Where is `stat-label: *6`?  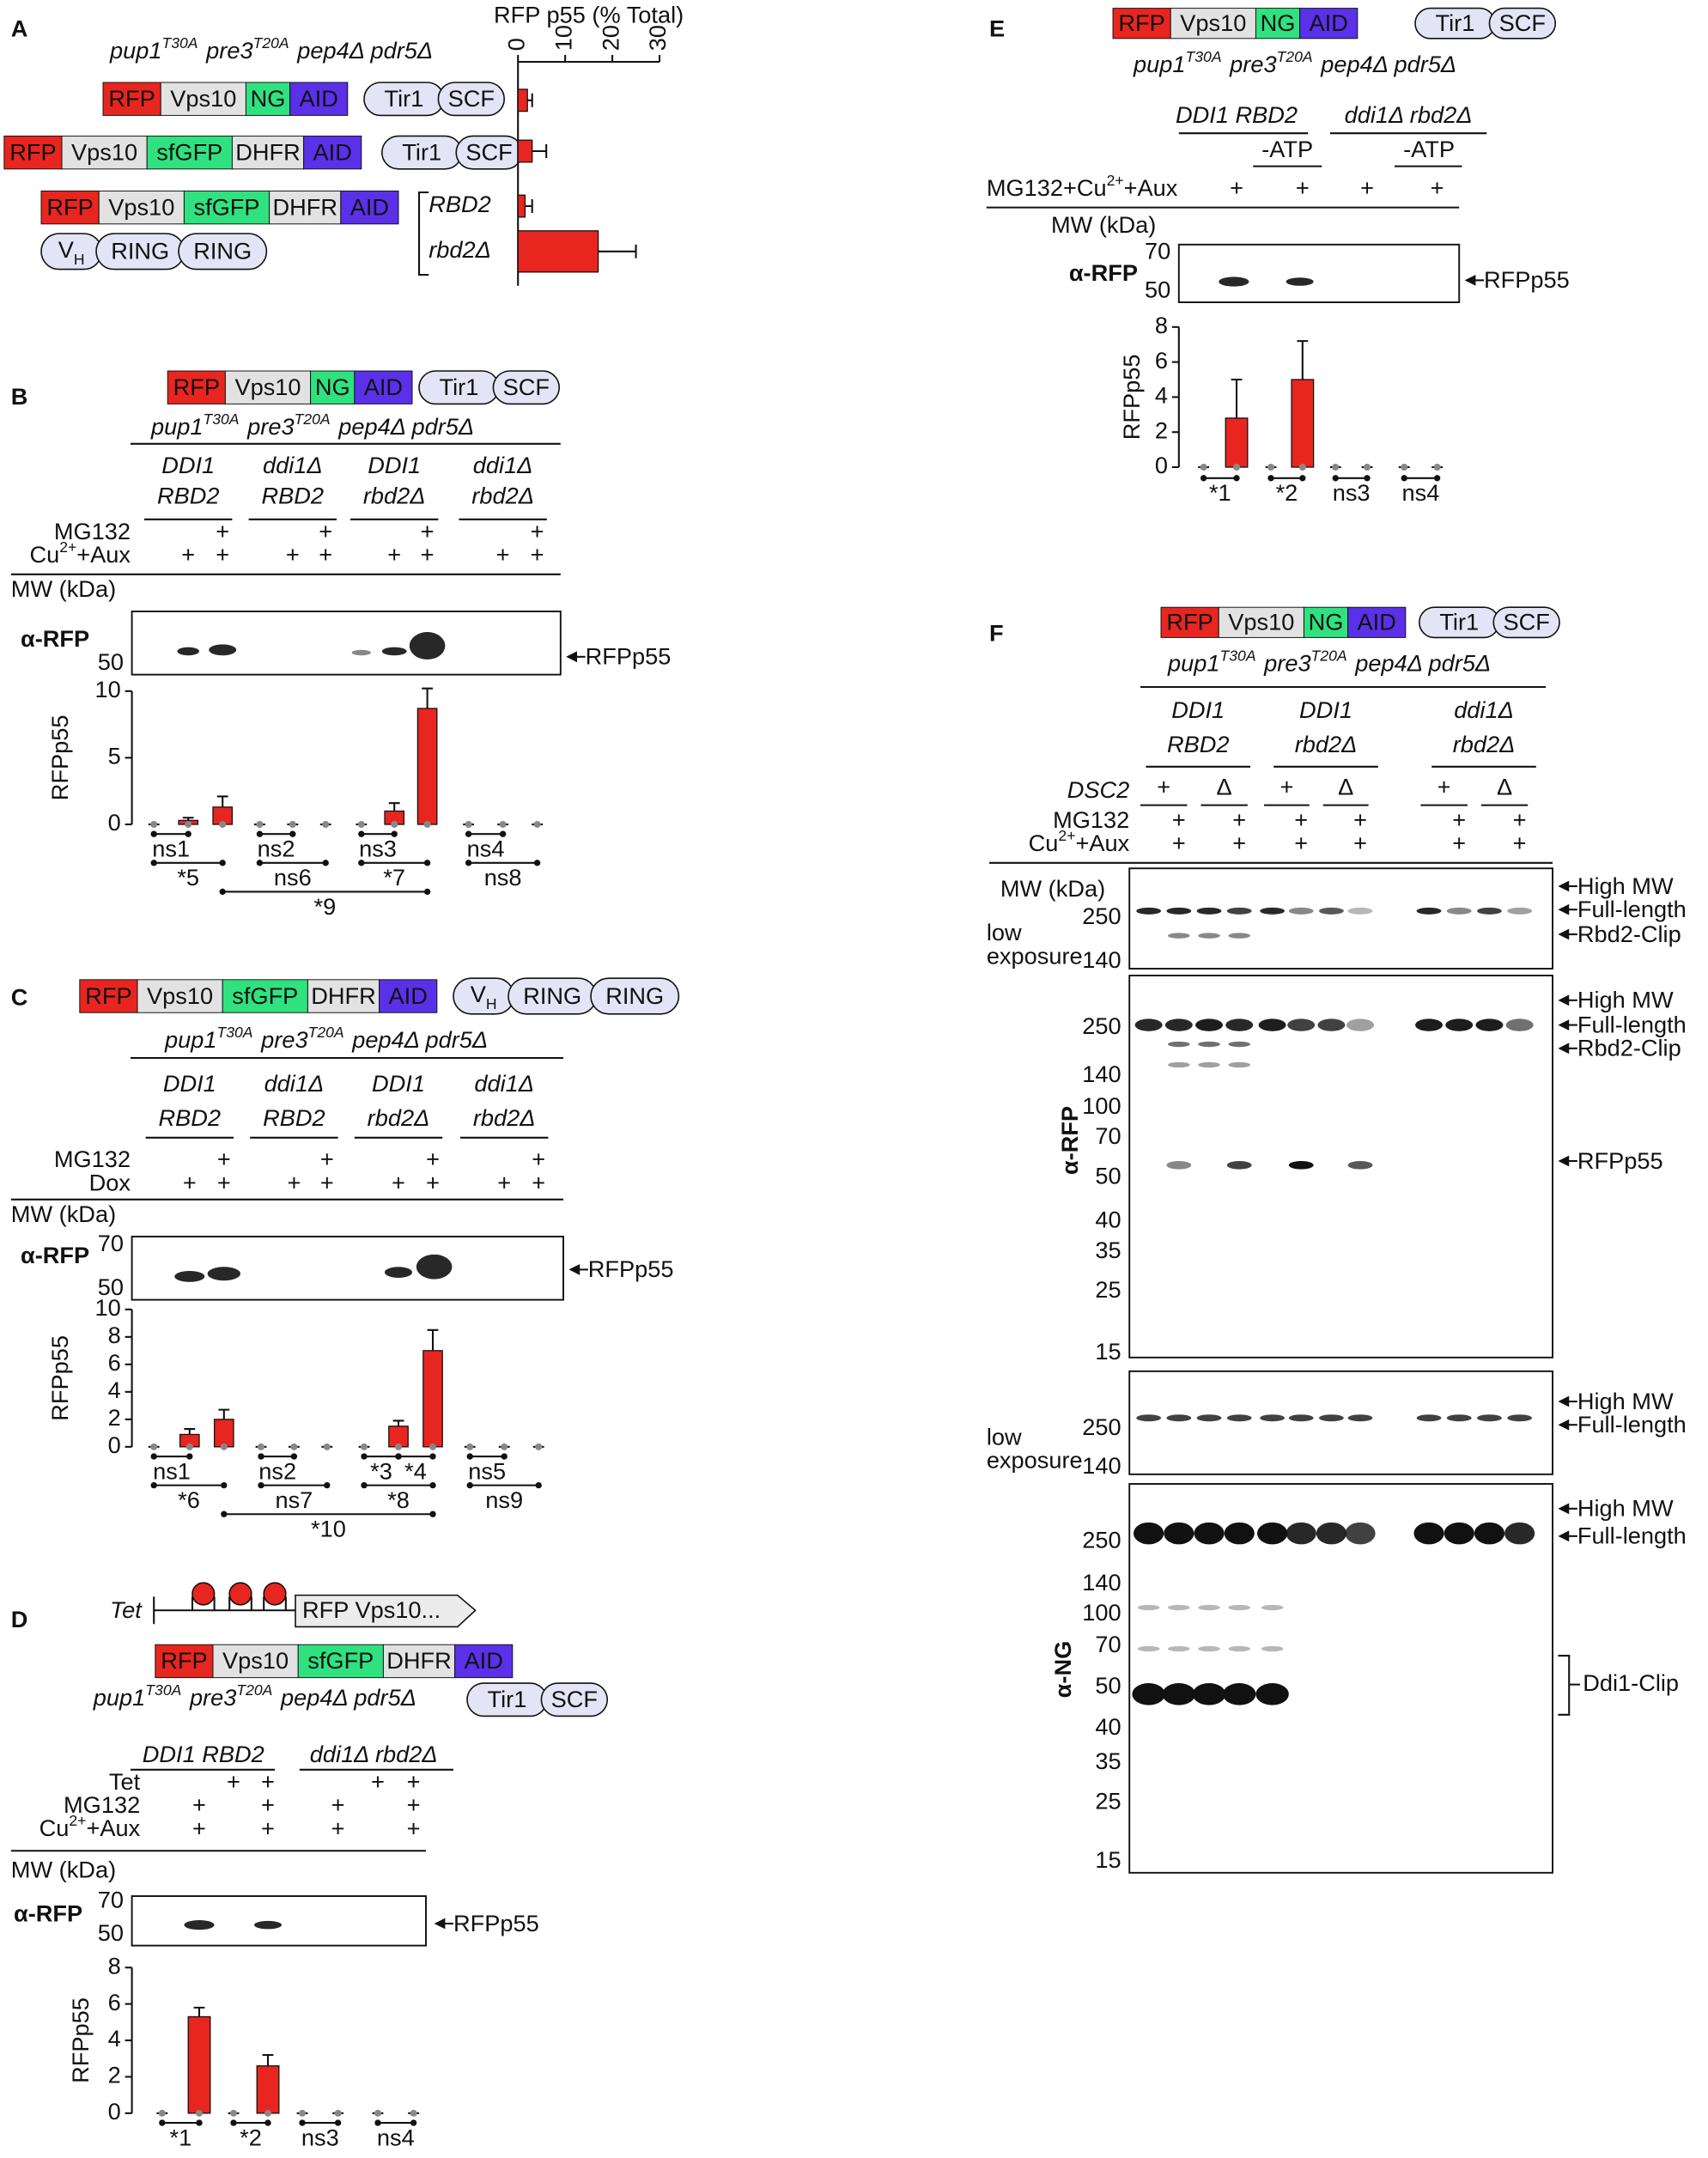 stat-label: *6 is located at coordinates (189, 1499).